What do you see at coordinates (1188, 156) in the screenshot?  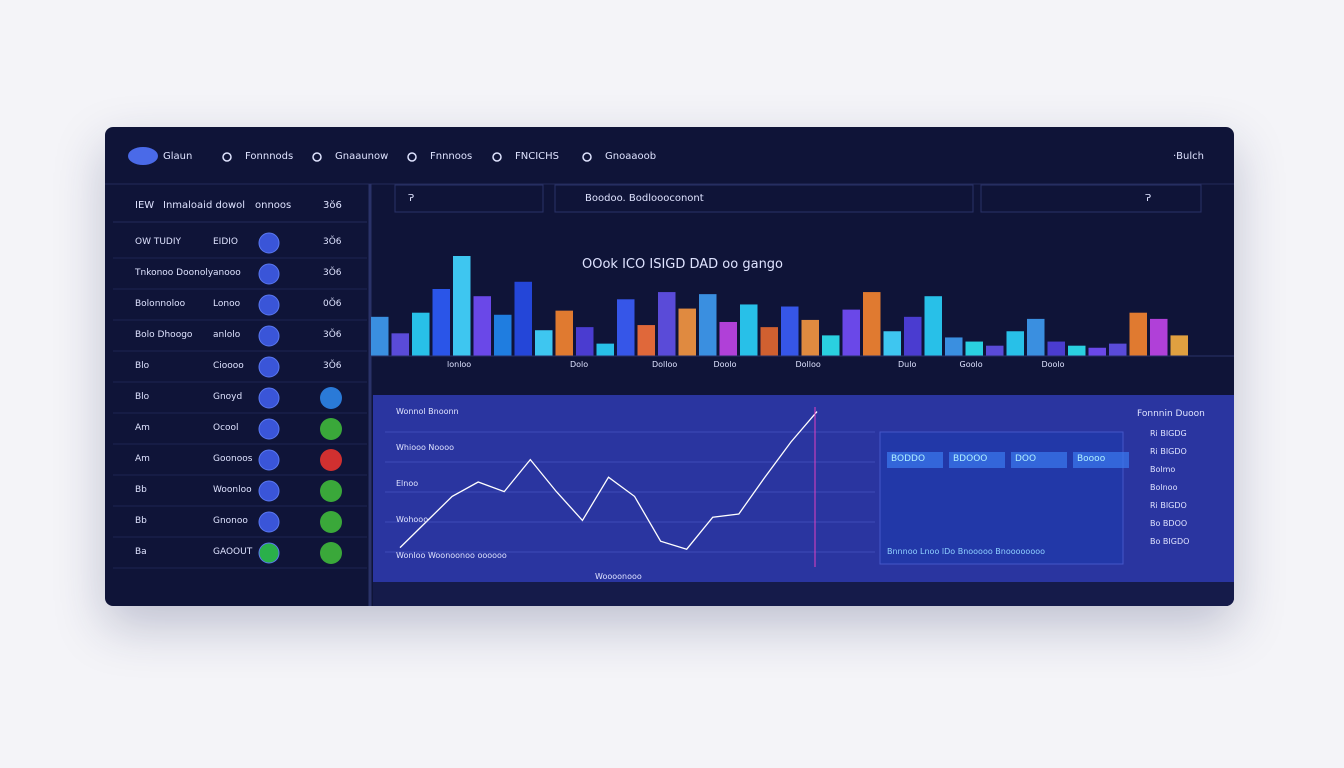 I see `user-menu: ·Bulch` at bounding box center [1188, 156].